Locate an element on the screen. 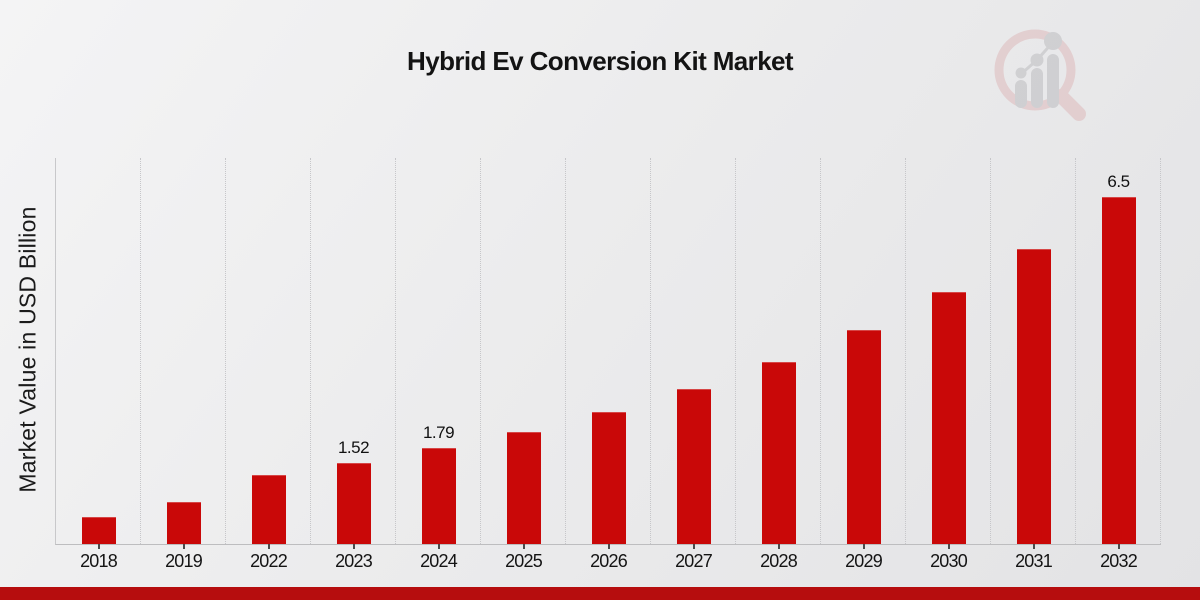 The image size is (1200, 600). magnifier-bar-chart-icon is located at coordinates (1040, 77).